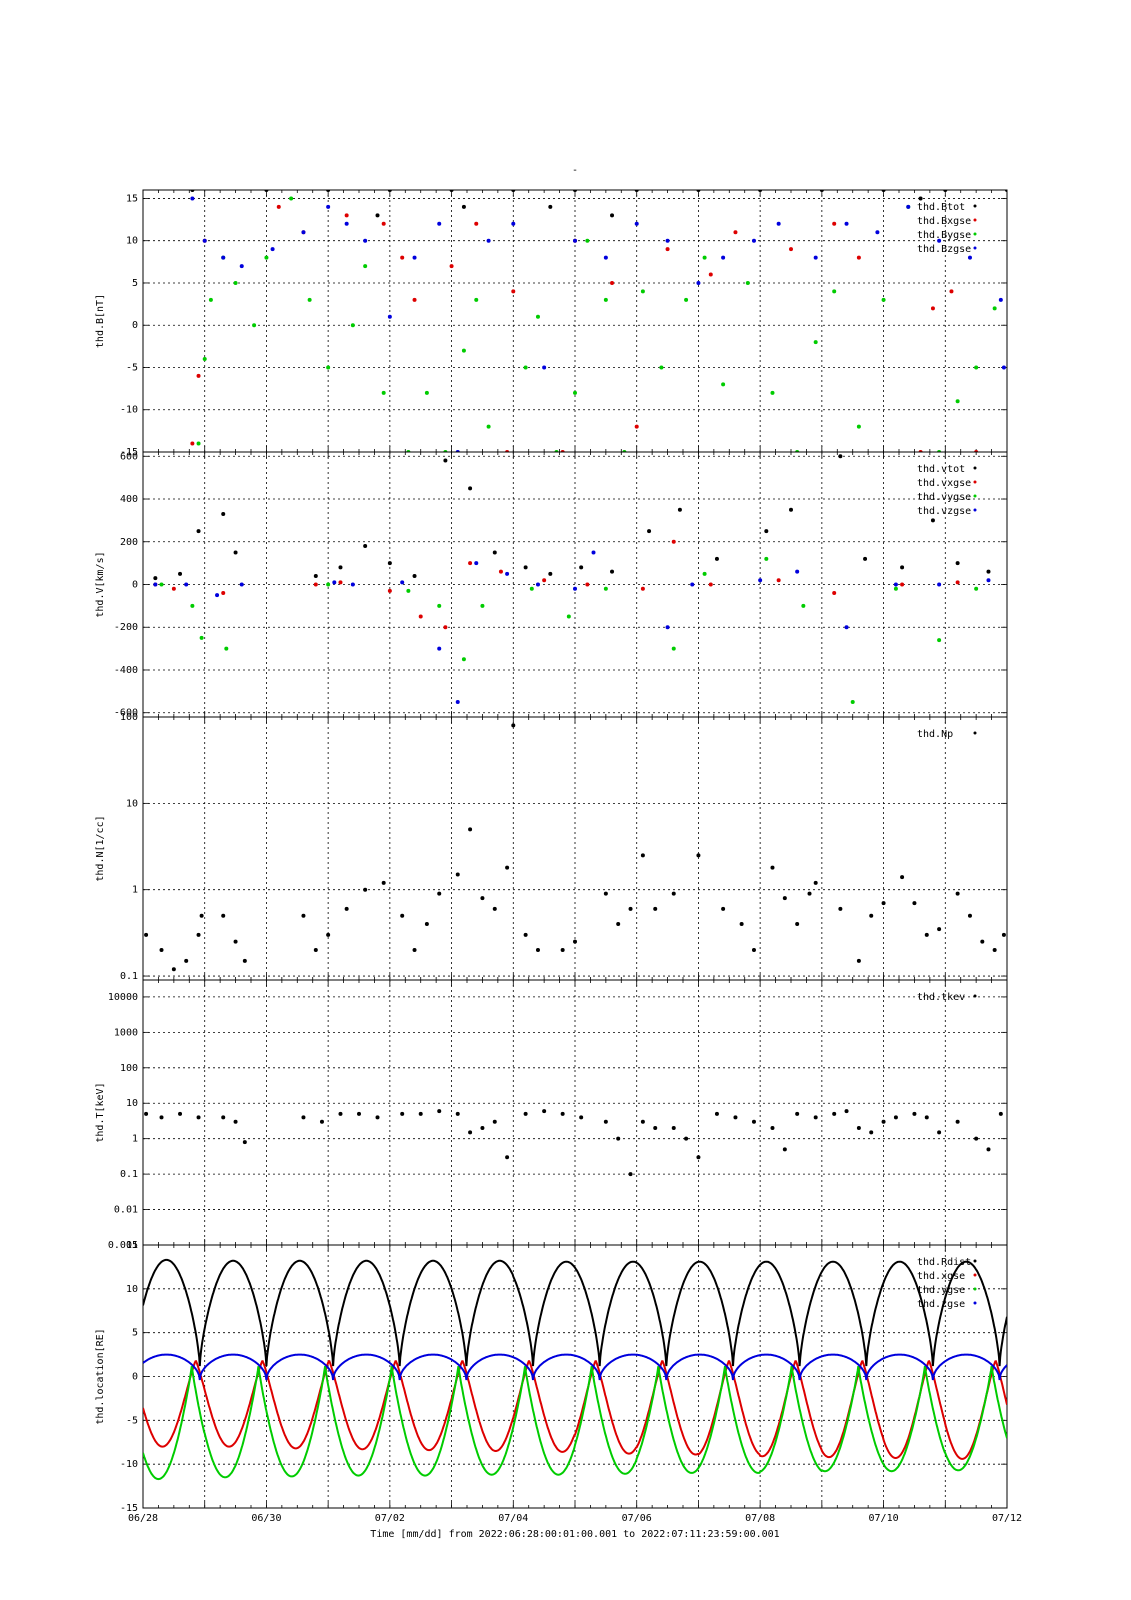 The image size is (1131, 1600). I want to click on series-thd.vxgse, so click(556, 584).